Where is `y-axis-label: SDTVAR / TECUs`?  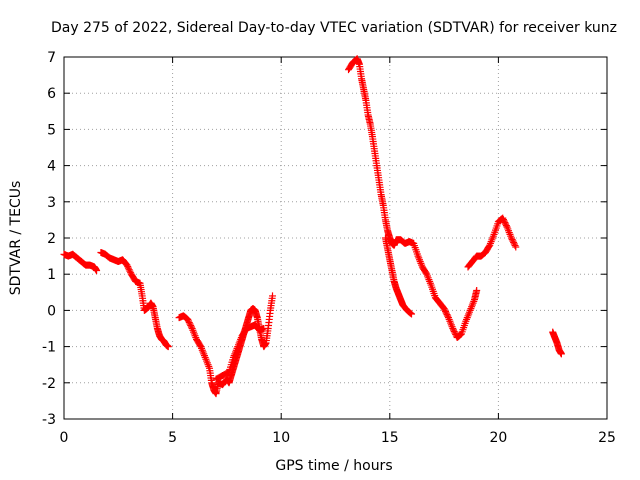 y-axis-label: SDTVAR / TECUs is located at coordinates (16, 238).